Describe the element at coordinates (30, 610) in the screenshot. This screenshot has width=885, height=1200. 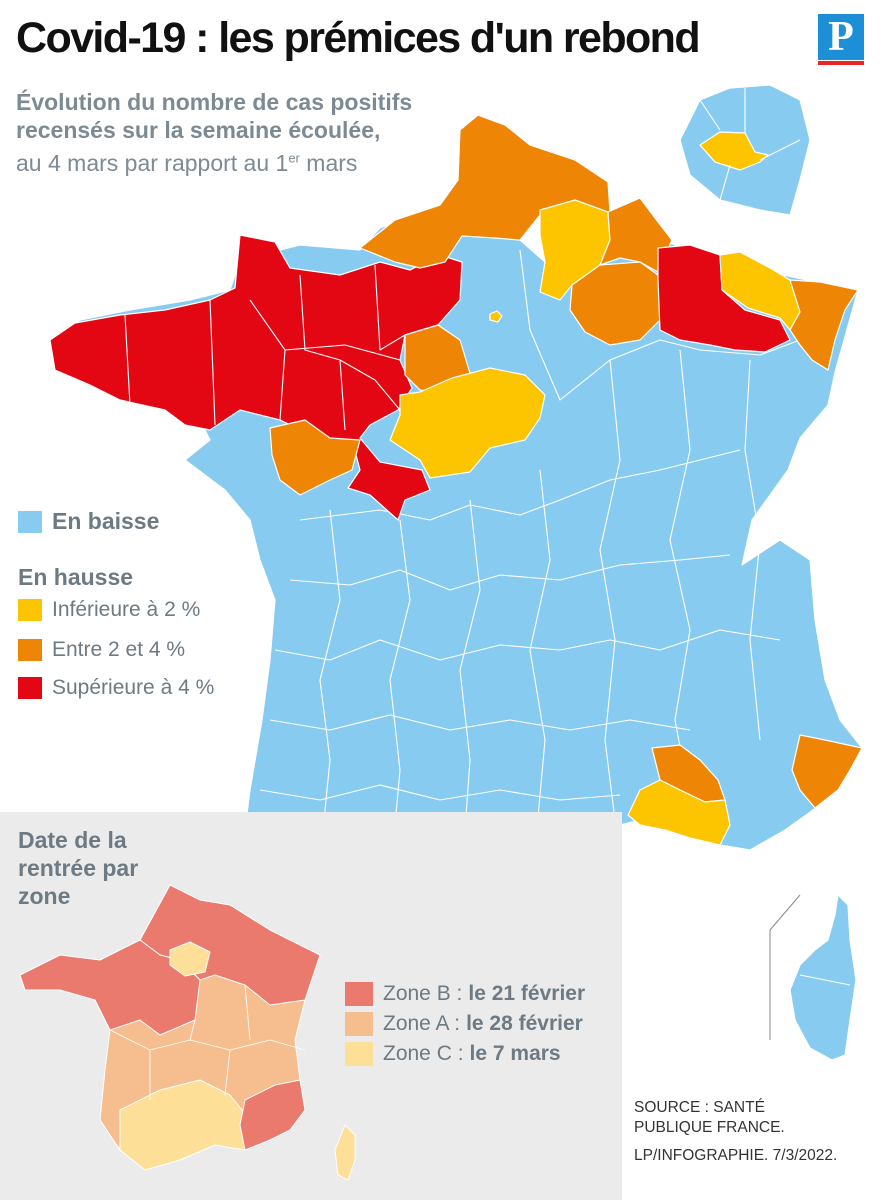
I see `legend-swatch-yellow` at that location.